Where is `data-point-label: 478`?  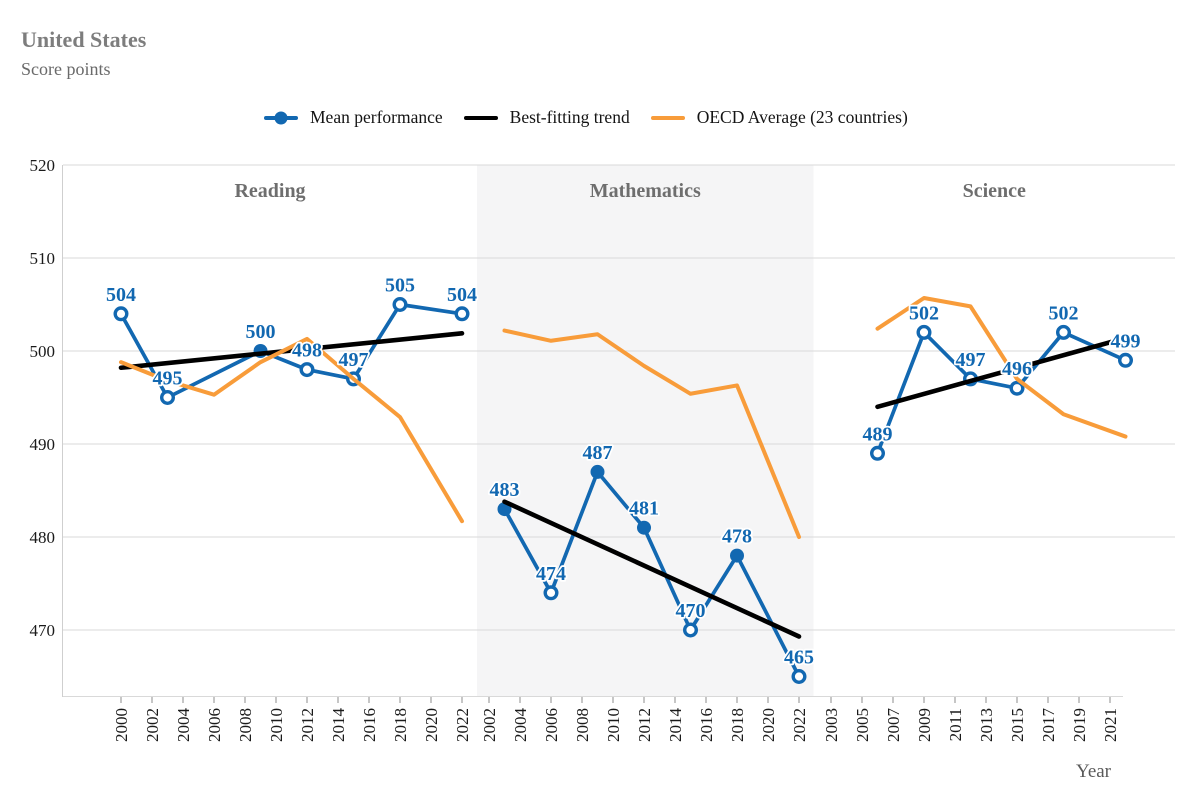 data-point-label: 478 is located at coordinates (737, 537).